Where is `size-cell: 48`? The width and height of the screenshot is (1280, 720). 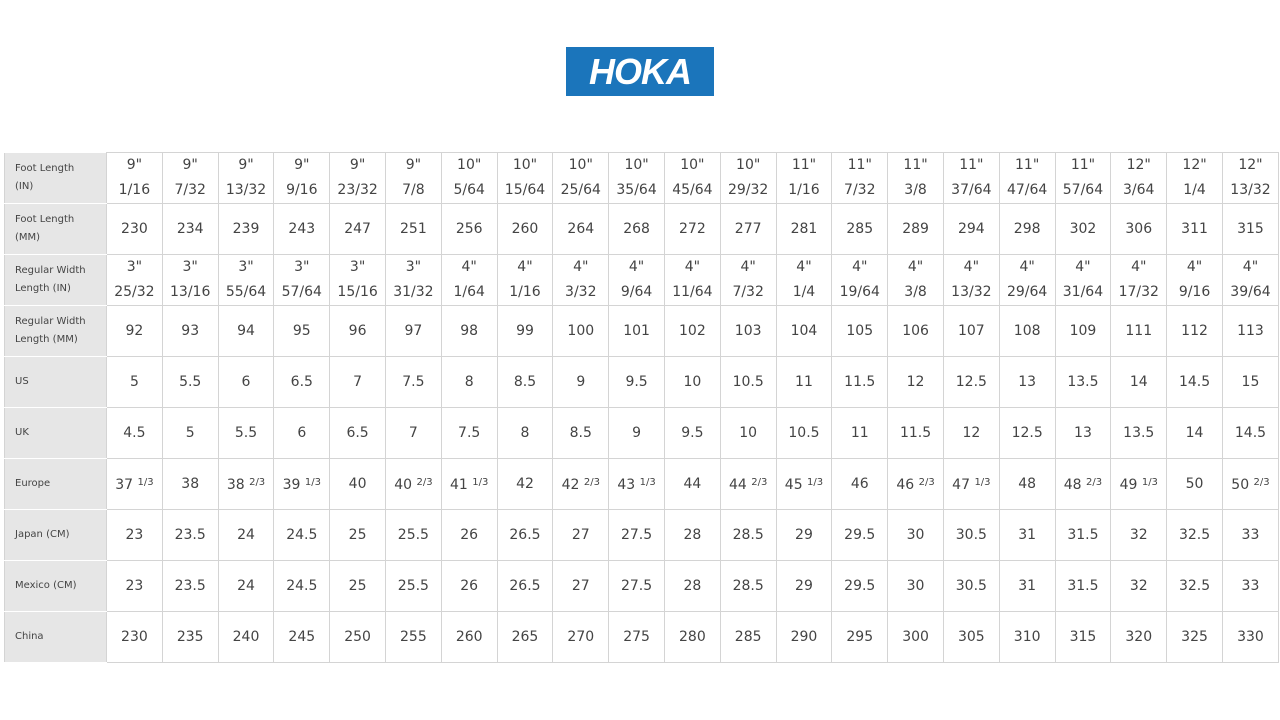 size-cell: 48 is located at coordinates (1027, 484).